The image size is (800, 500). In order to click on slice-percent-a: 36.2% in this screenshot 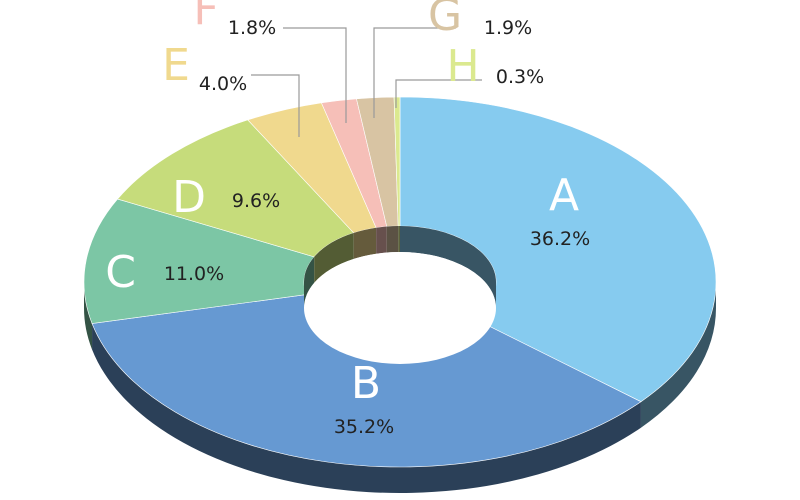, I will do `click(560, 239)`.